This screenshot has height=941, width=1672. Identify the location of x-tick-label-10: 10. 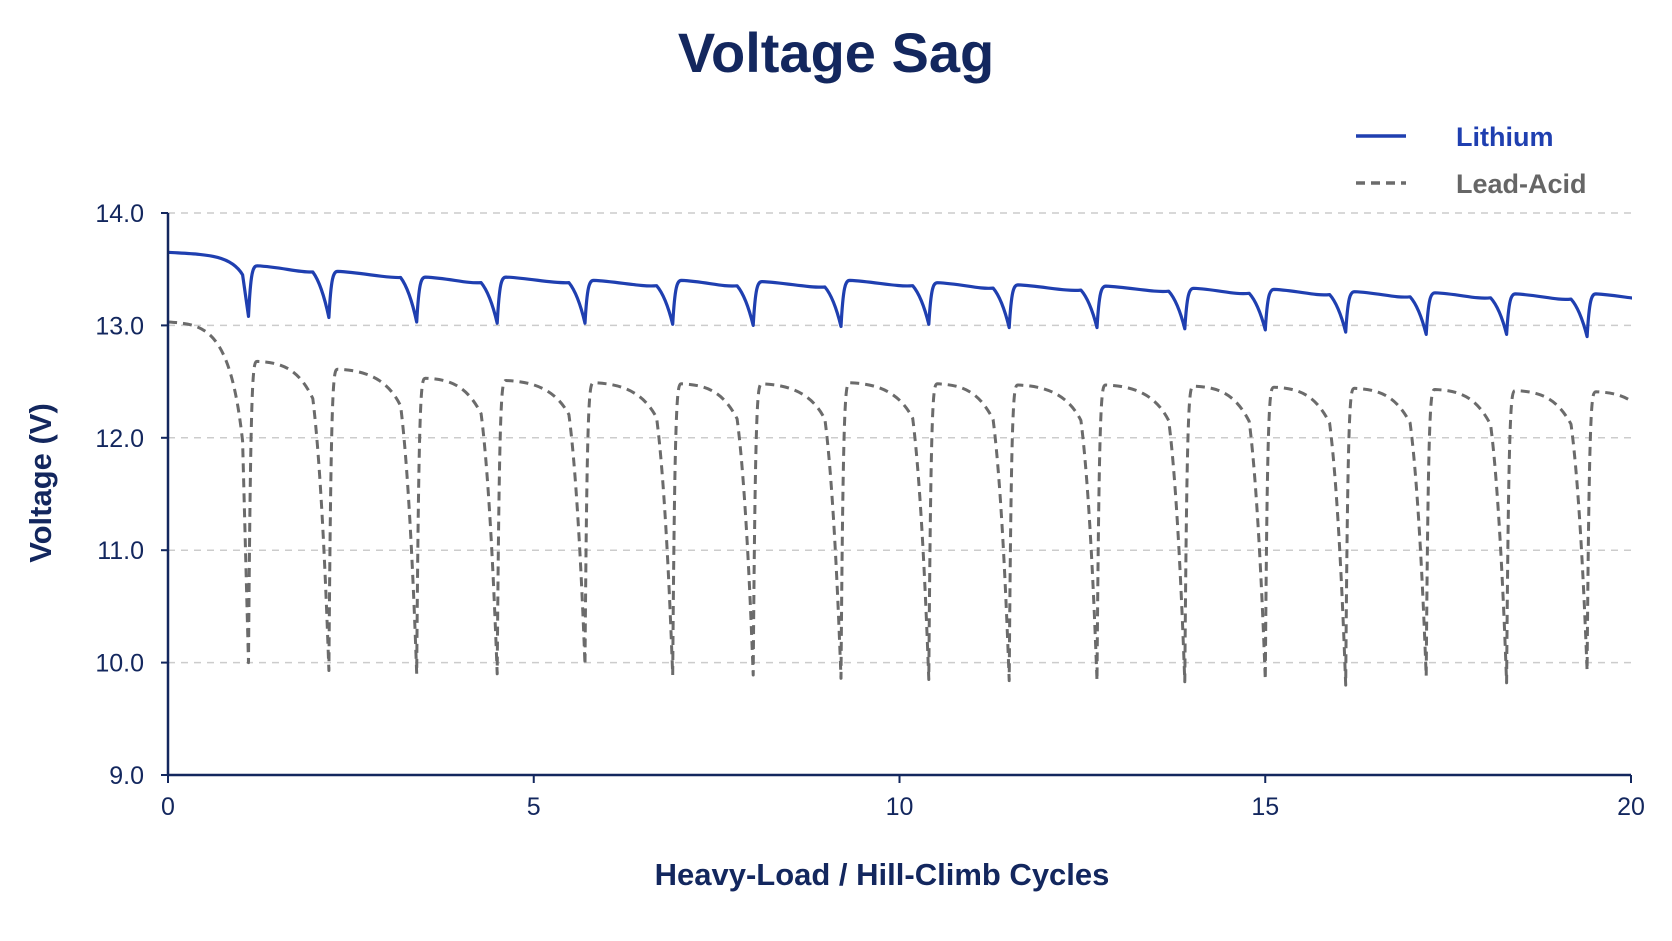
(900, 807).